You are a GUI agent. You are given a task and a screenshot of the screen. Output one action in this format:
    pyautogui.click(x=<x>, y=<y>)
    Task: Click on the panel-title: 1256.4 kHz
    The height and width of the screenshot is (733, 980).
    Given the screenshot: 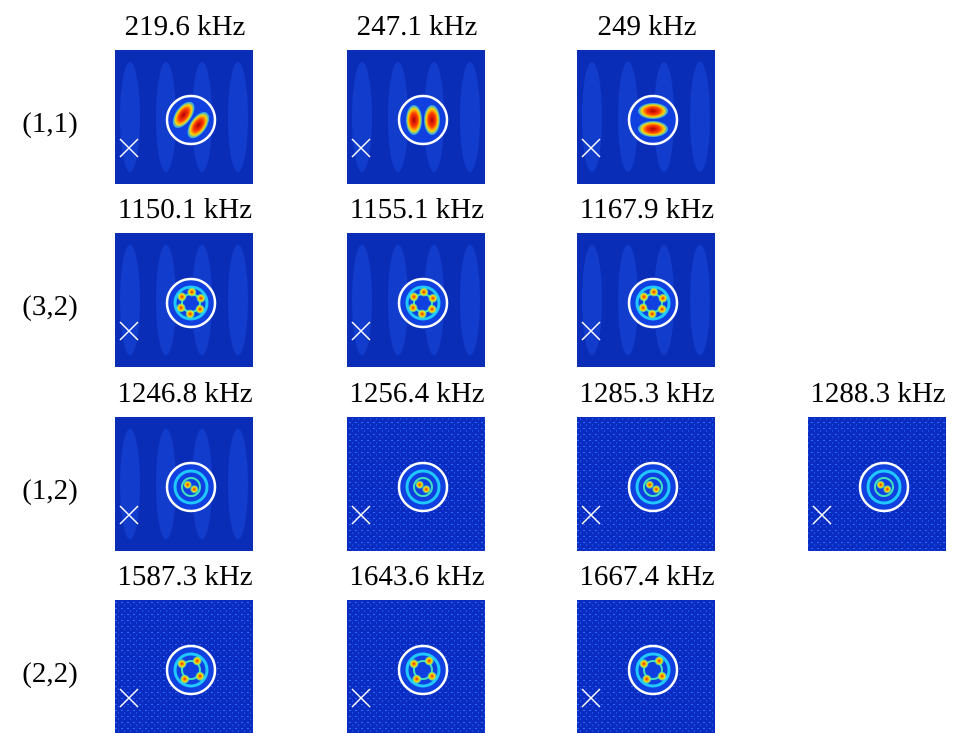 What is the action you would take?
    pyautogui.click(x=416, y=393)
    